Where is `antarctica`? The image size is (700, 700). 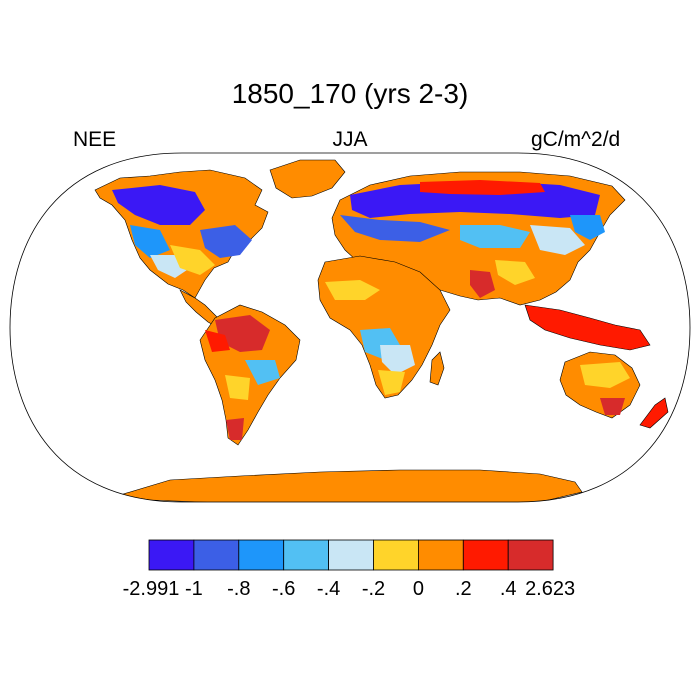
antarctica is located at coordinates (351, 485).